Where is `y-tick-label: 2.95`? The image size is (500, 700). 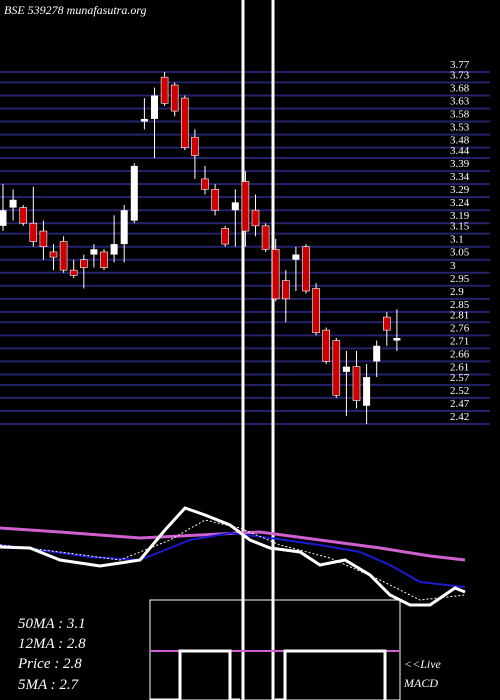 y-tick-label: 2.95 is located at coordinates (460, 279).